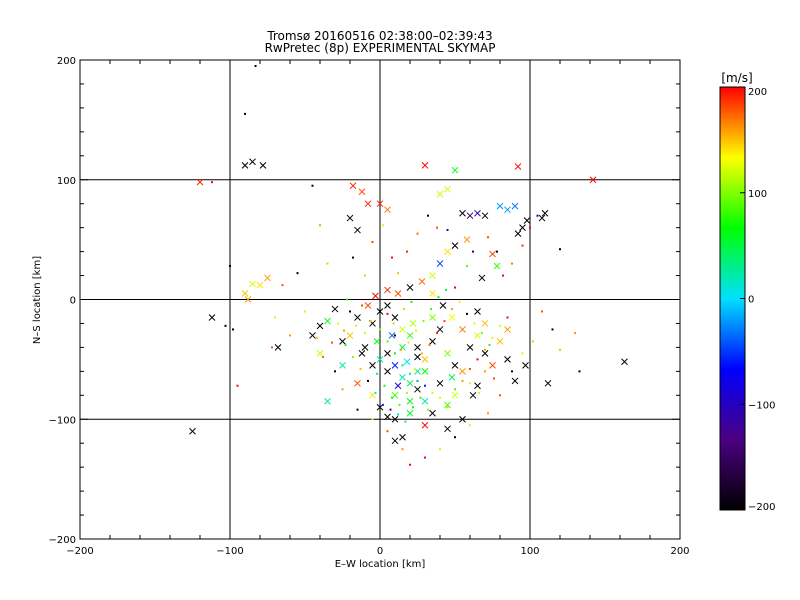 This screenshot has width=800, height=600. What do you see at coordinates (679, 551) in the screenshot?
I see `x-tick-label: 200` at bounding box center [679, 551].